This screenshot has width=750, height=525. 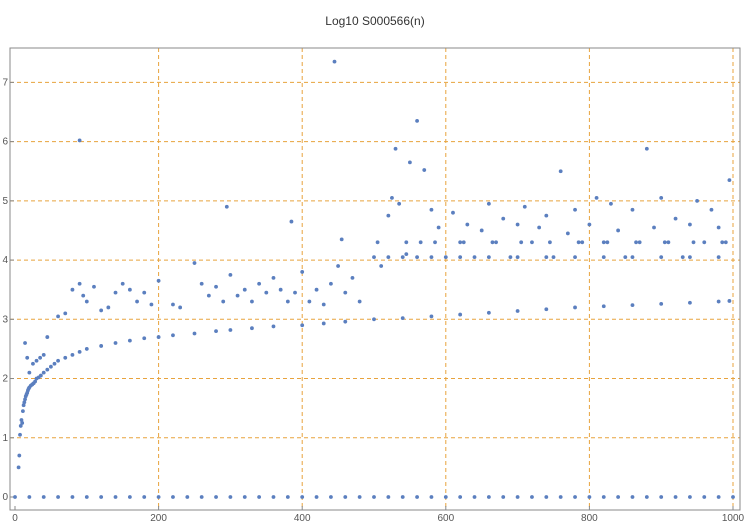 I want to click on x-tick-label-0: 0, so click(x=15, y=518).